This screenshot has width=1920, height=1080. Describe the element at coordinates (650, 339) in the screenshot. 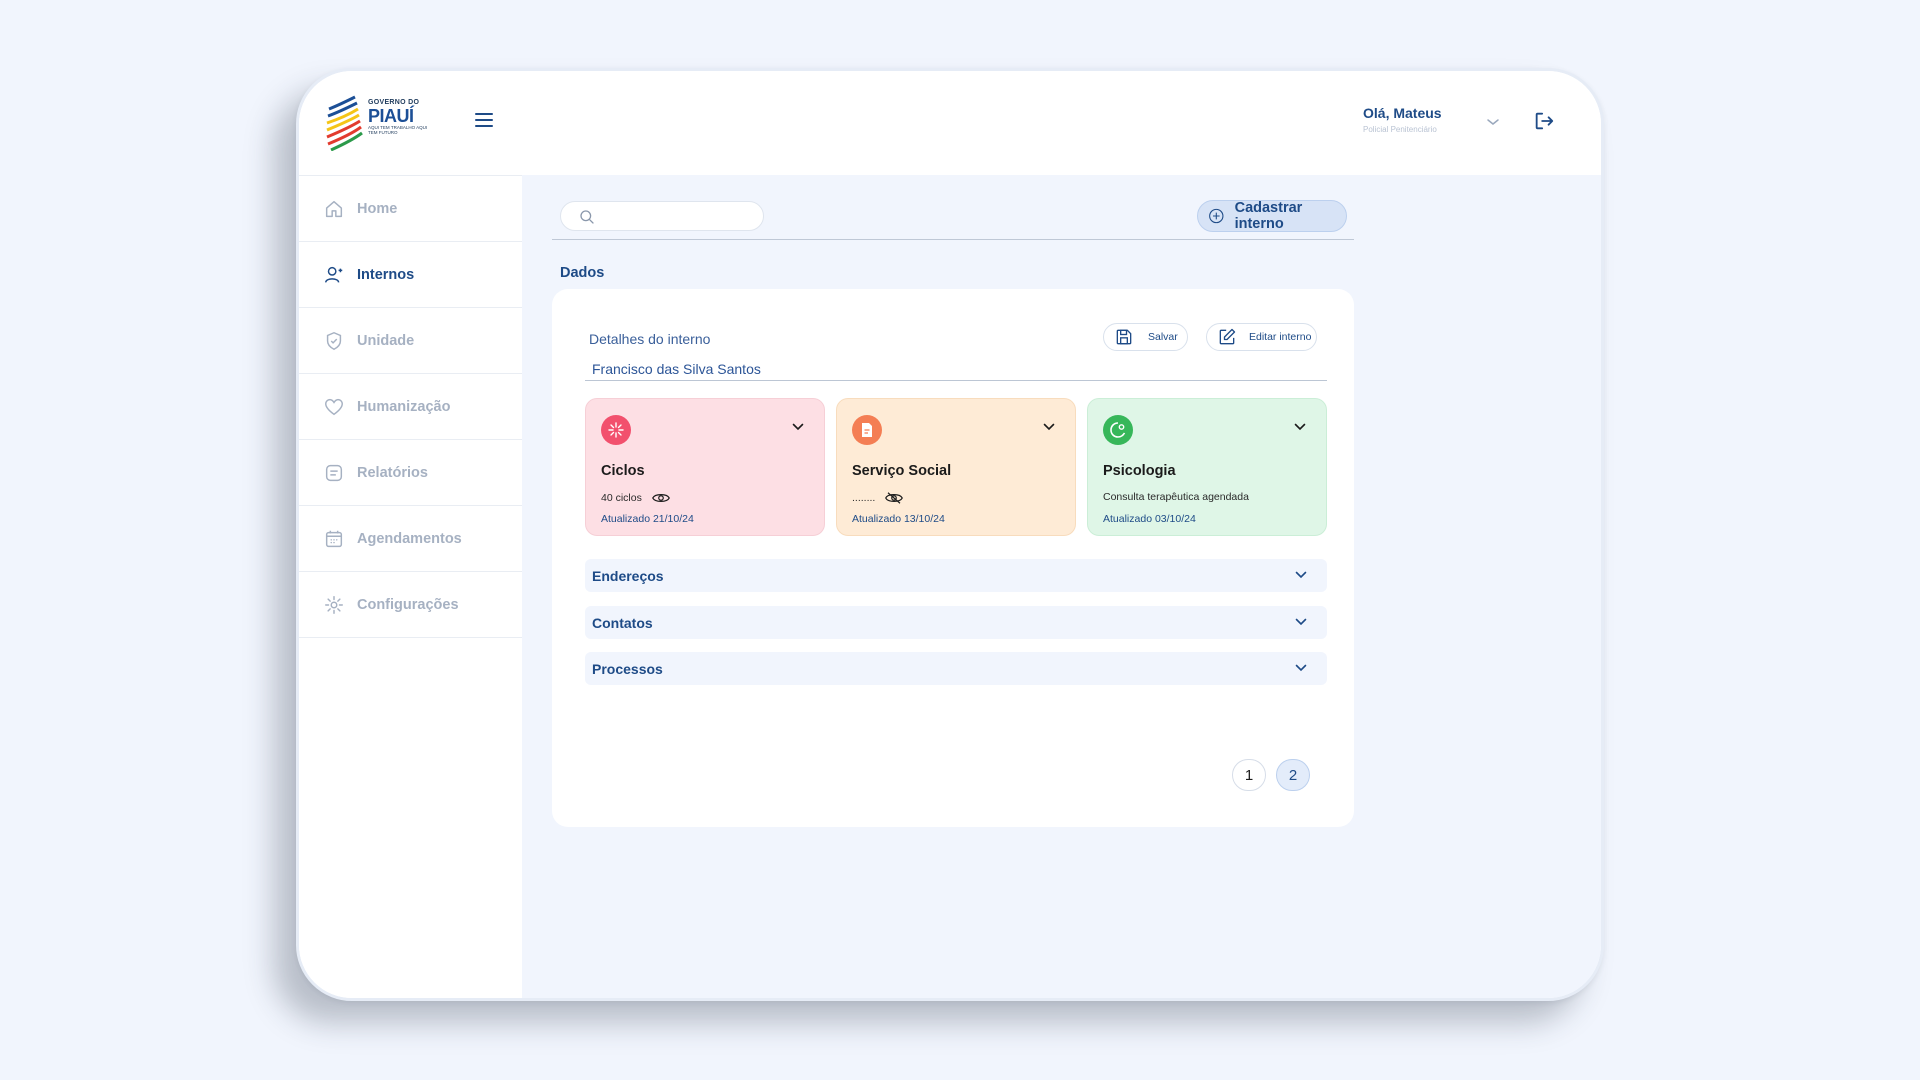

I see `panel-title: Detalhes do interno` at that location.